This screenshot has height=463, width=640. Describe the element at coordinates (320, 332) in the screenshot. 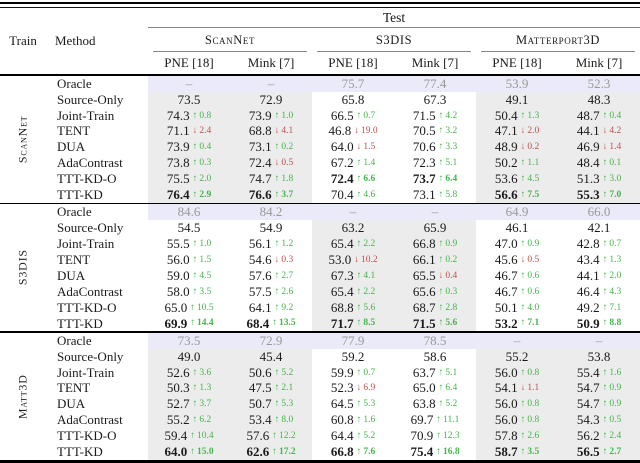

I see `block-divider` at that location.